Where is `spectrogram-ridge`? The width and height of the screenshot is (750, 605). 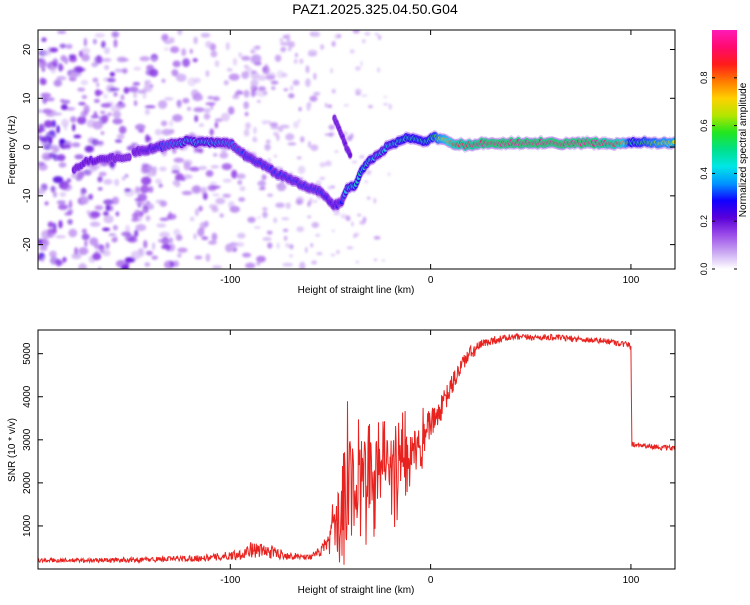 spectrogram-ridge is located at coordinates (373, 162).